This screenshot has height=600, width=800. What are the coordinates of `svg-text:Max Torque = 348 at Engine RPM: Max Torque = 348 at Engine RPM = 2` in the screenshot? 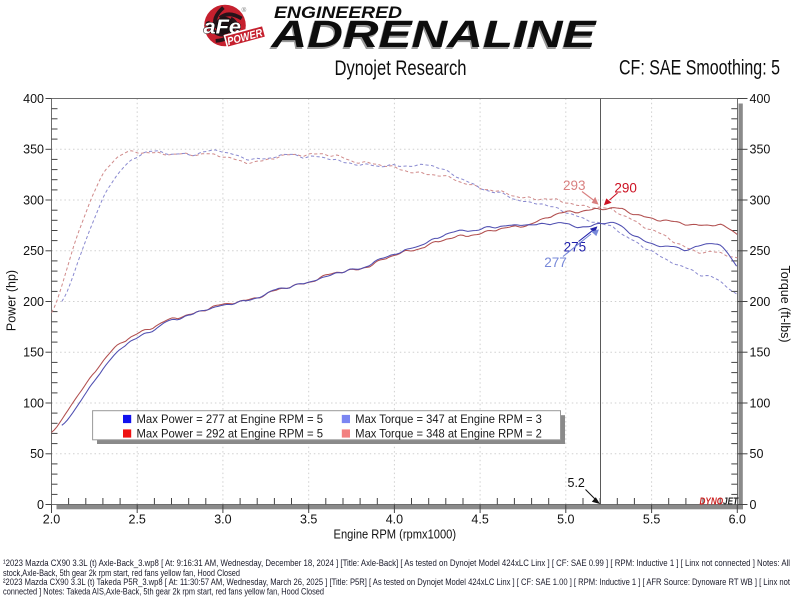 It's located at (448, 433).